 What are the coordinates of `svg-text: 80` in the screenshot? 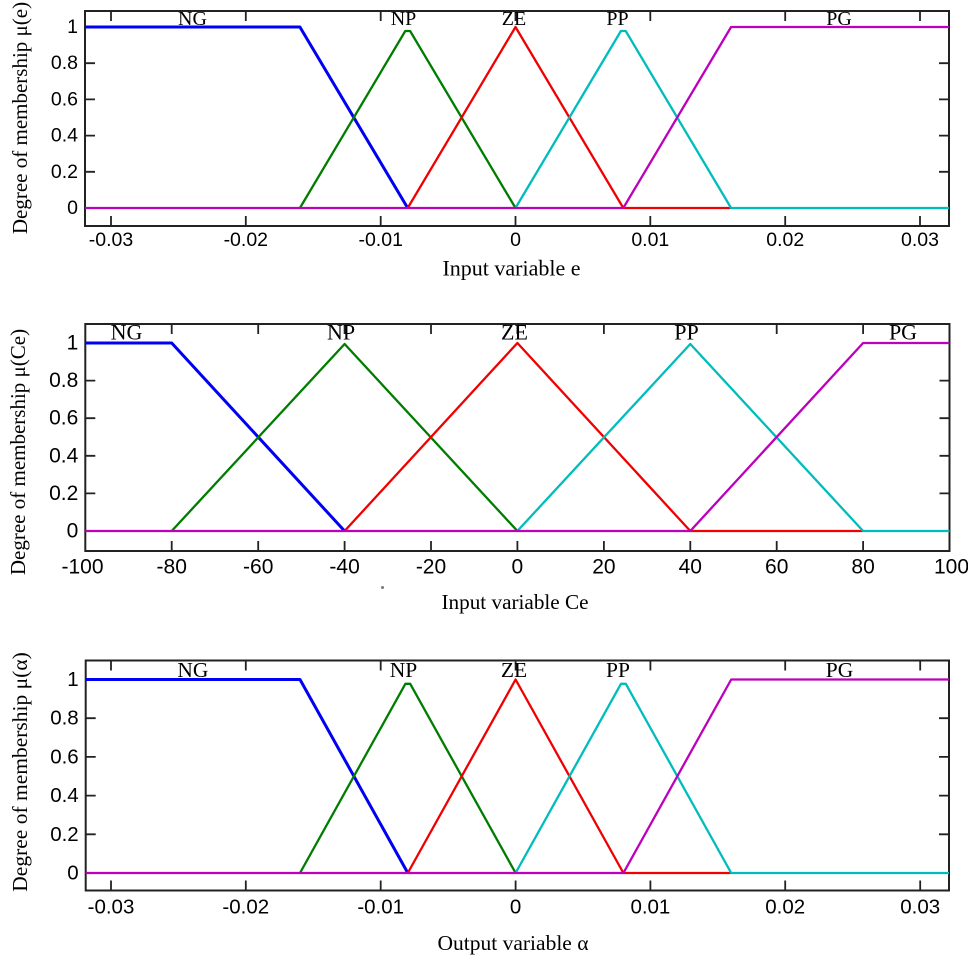 It's located at (862, 567).